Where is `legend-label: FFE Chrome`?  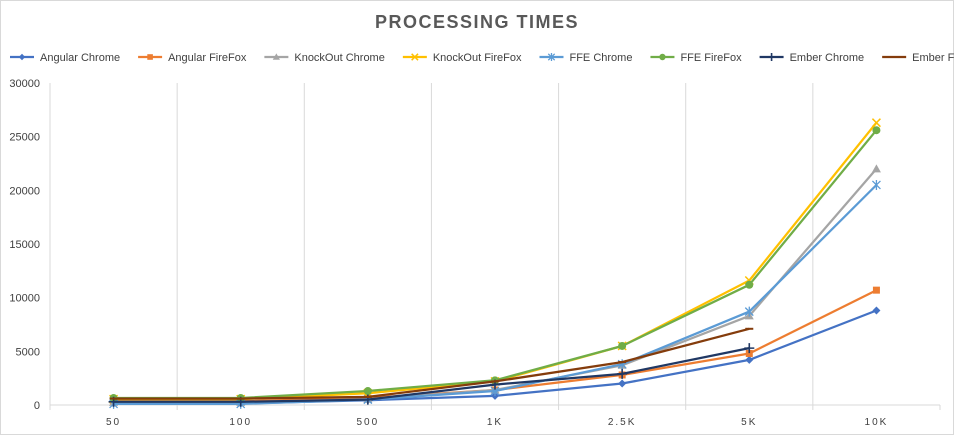 legend-label: FFE Chrome is located at coordinates (600, 58).